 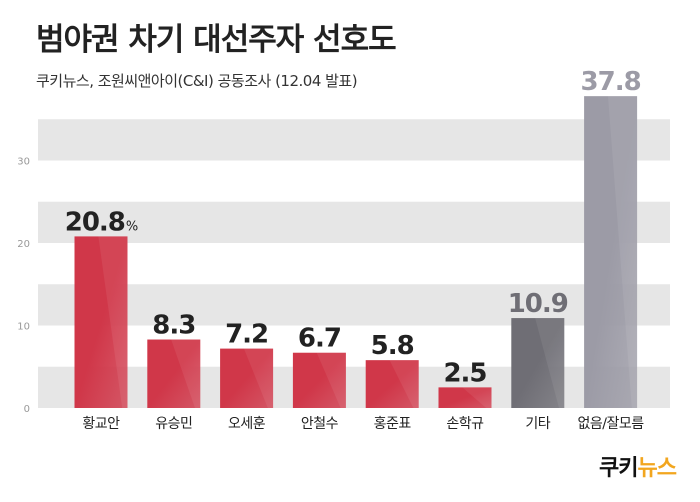 What do you see at coordinates (320, 424) in the screenshot?
I see `category-label: 안철수` at bounding box center [320, 424].